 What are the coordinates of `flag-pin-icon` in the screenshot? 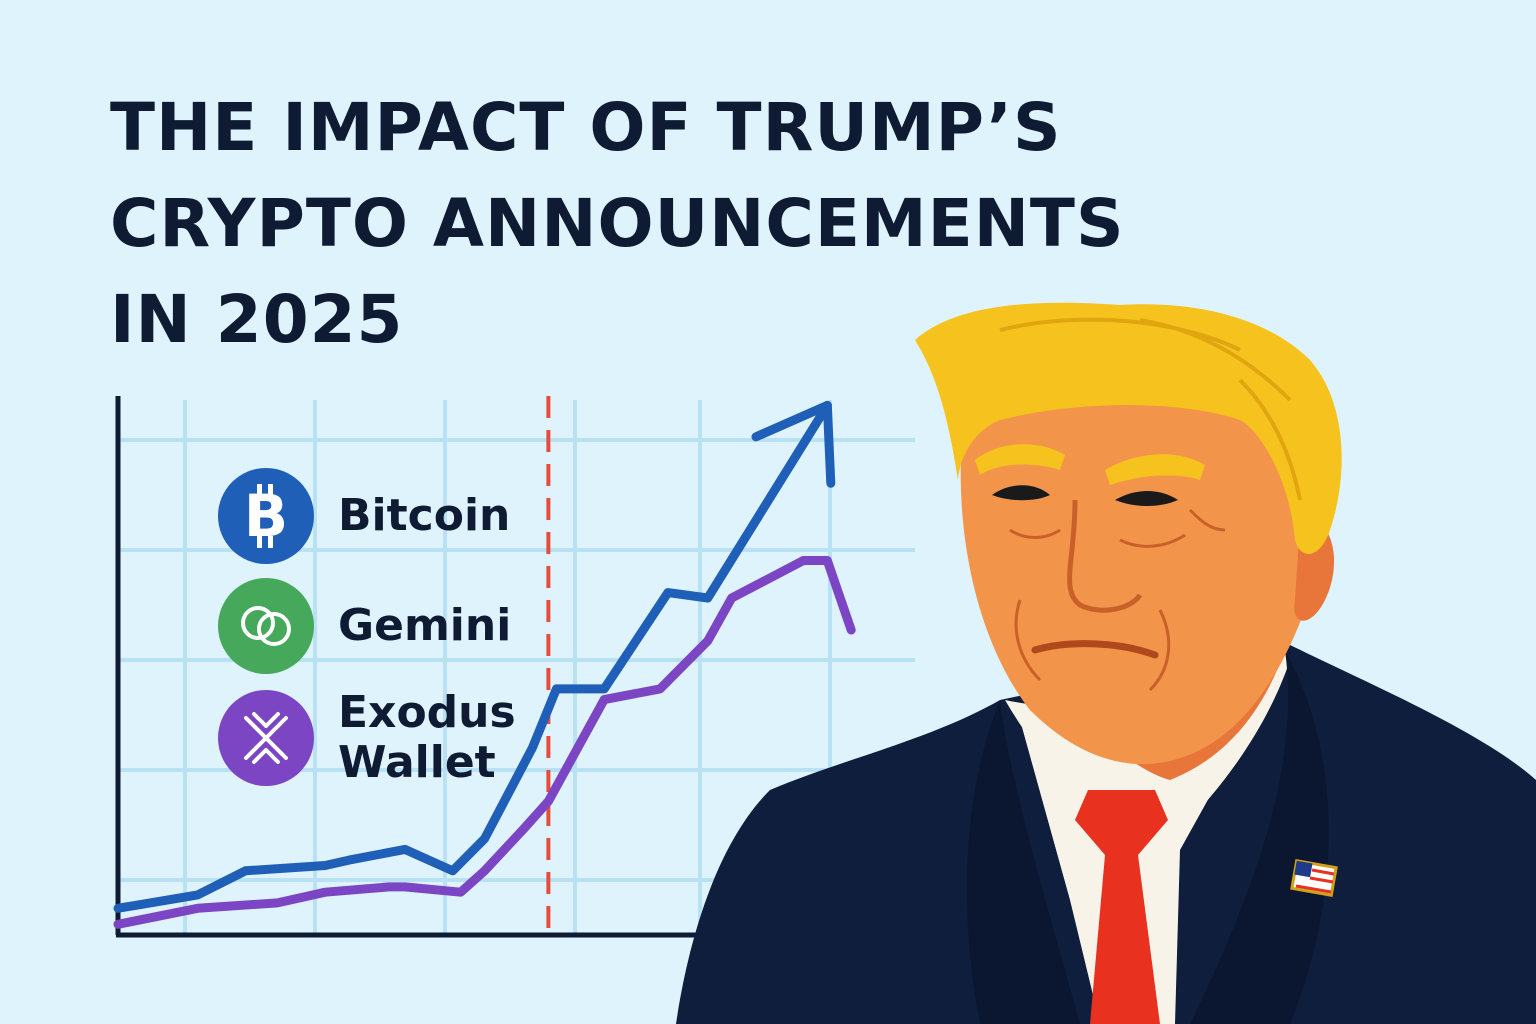 It's located at (1314, 878).